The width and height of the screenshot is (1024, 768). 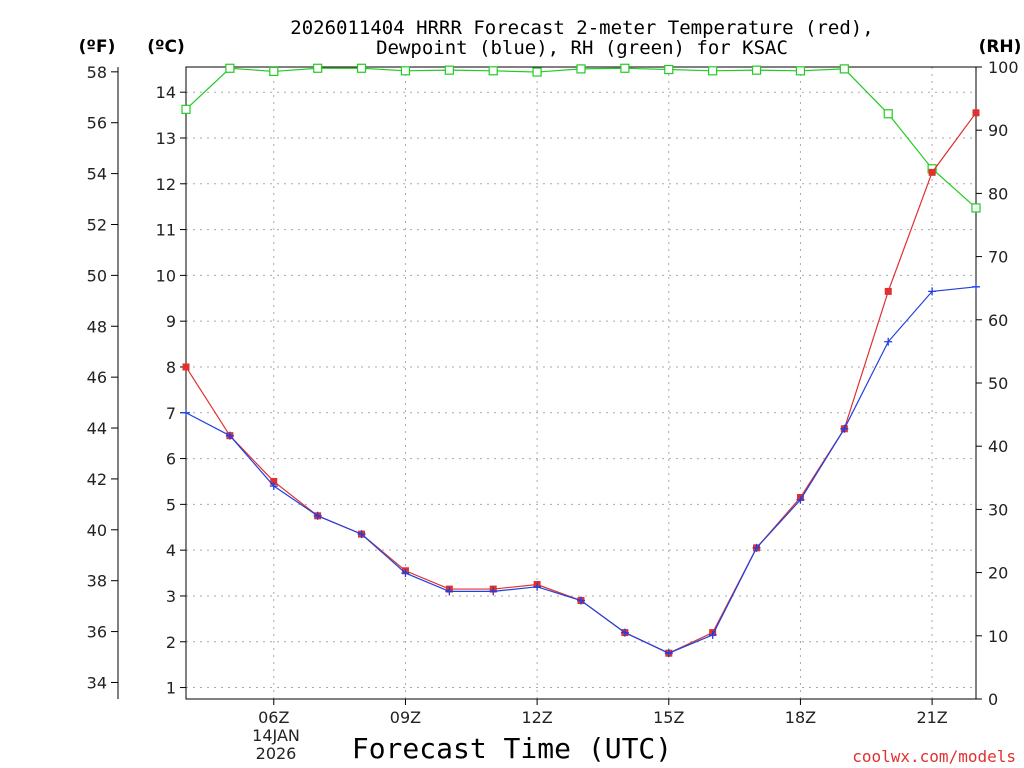 I want to click on credit-text: coolwx.com/models, so click(x=934, y=756).